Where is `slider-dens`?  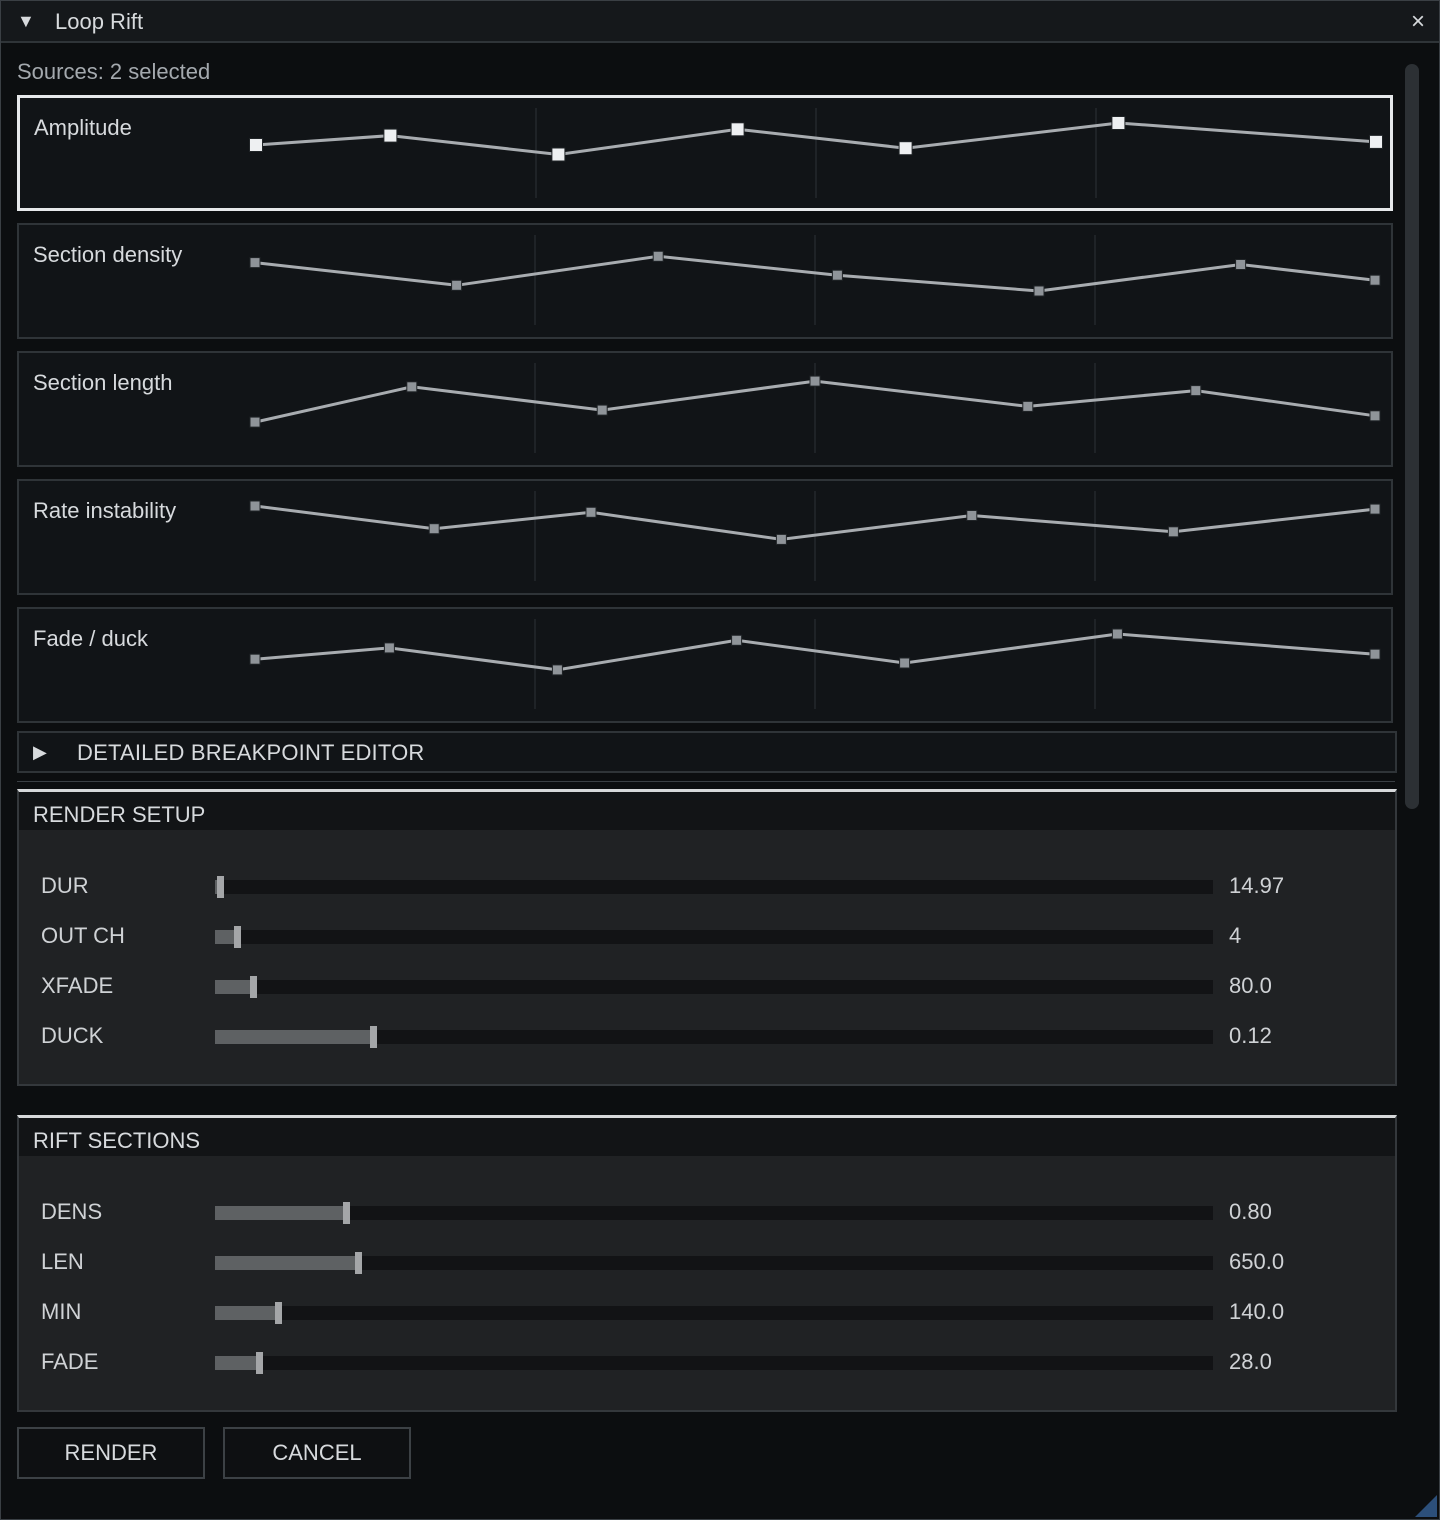 slider-dens is located at coordinates (714, 1213).